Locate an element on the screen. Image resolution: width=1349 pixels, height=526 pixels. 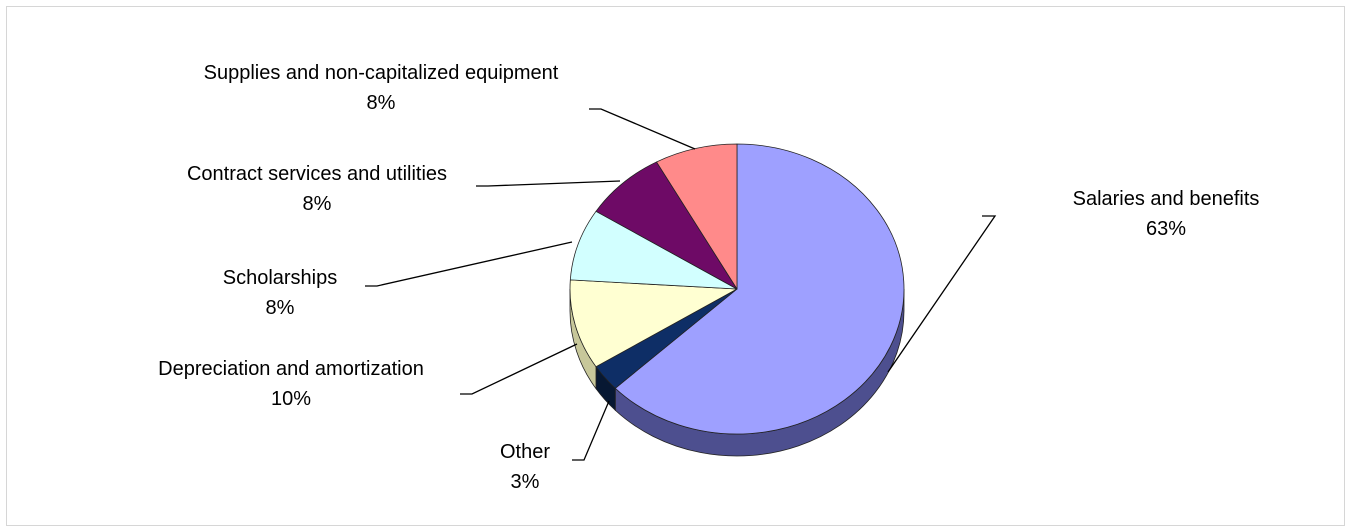
label-salaries-value: 63% is located at coordinates (1166, 229).